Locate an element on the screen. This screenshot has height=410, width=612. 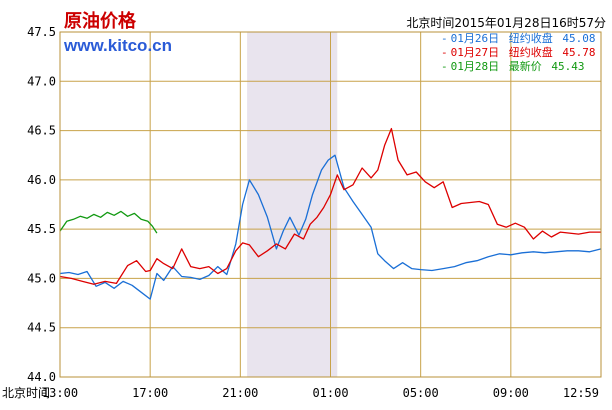
shaded-region is located at coordinates (292, 204).